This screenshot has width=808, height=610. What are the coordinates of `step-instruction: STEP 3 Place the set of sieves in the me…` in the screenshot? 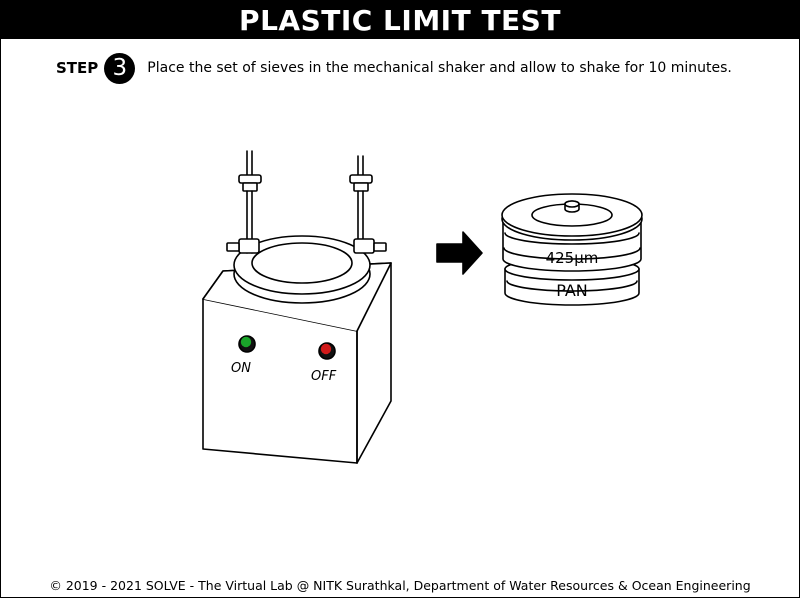 It's located at (394, 68).